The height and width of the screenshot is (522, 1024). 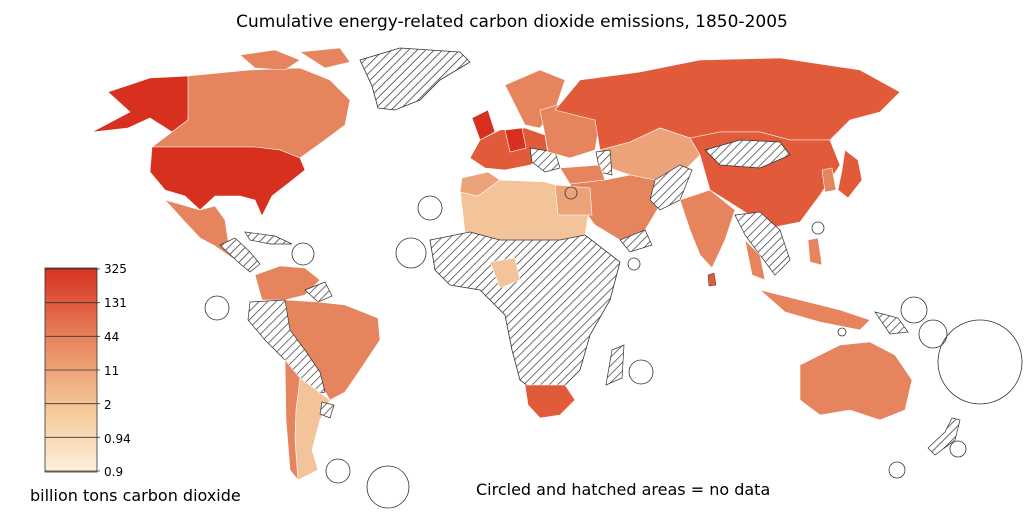 What do you see at coordinates (240, 255) in the screenshot?
I see `region-central-america-nodata` at bounding box center [240, 255].